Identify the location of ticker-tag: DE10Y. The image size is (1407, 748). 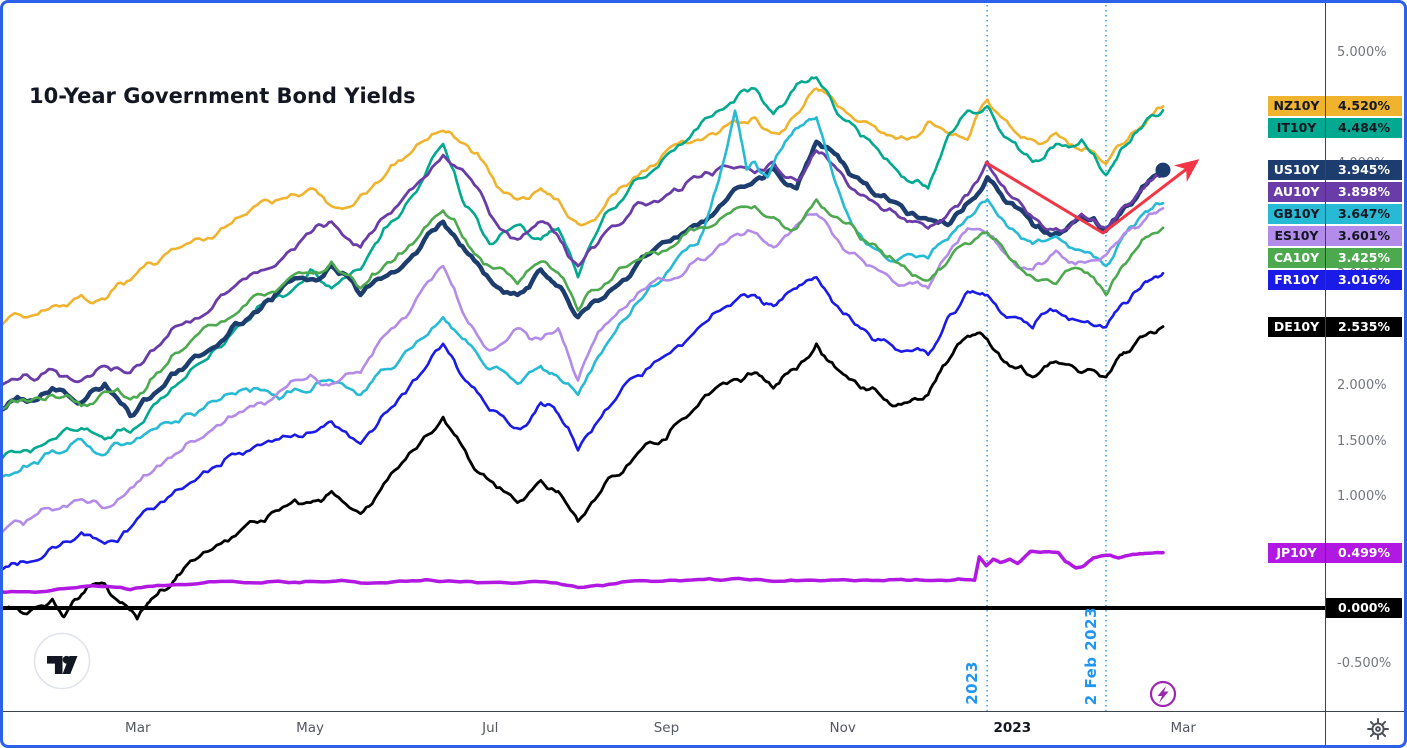
(1296, 326).